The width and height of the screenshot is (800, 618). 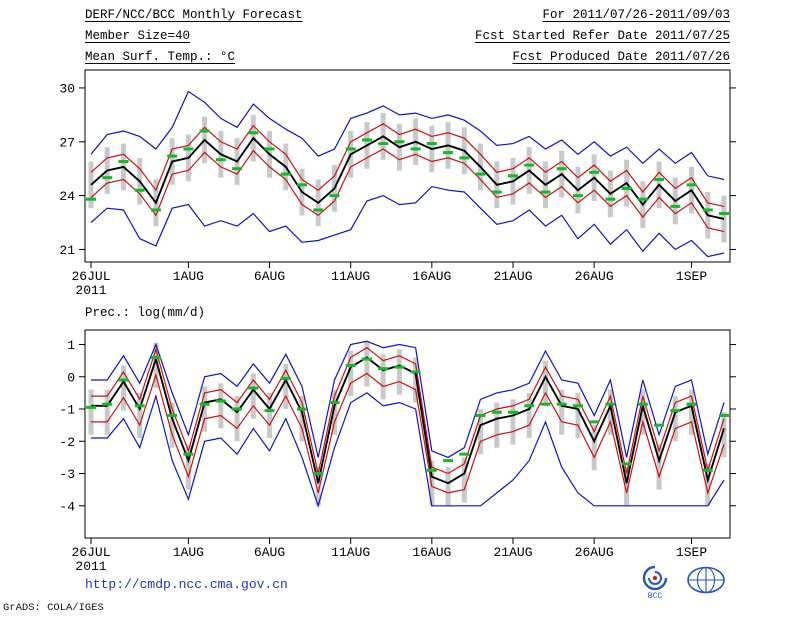 What do you see at coordinates (594, 276) in the screenshot?
I see `temp-x-tick-label: 26AUG` at bounding box center [594, 276].